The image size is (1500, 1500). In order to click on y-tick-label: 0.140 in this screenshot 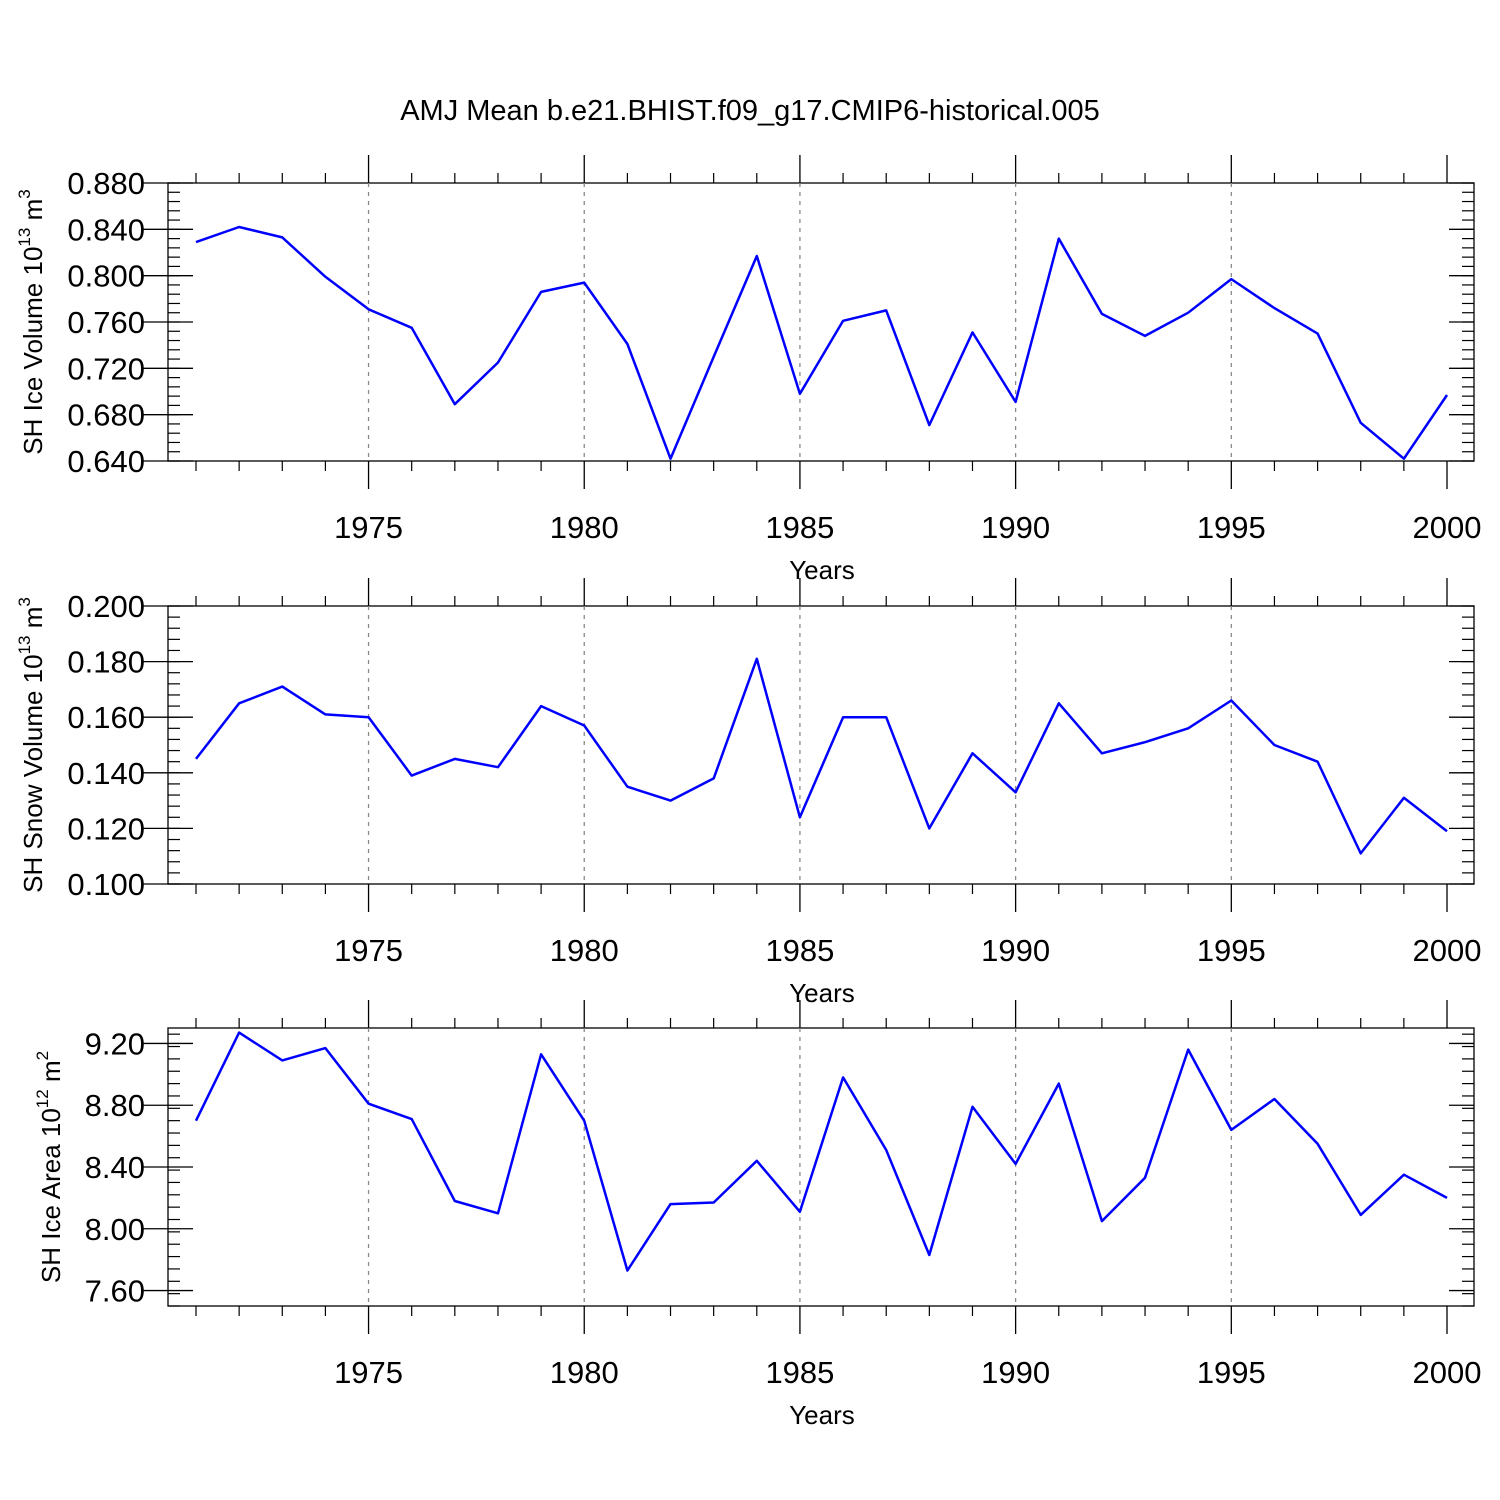, I will do `click(106, 773)`.